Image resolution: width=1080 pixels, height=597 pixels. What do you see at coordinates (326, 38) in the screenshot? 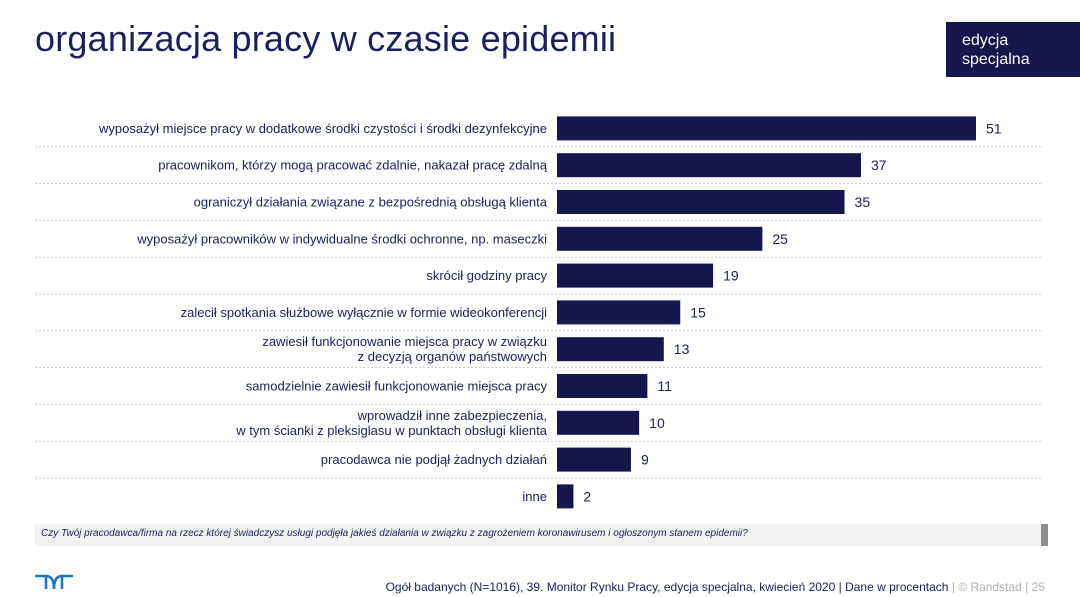
I see `page-title: organizacja pracy w czasie epidemii` at bounding box center [326, 38].